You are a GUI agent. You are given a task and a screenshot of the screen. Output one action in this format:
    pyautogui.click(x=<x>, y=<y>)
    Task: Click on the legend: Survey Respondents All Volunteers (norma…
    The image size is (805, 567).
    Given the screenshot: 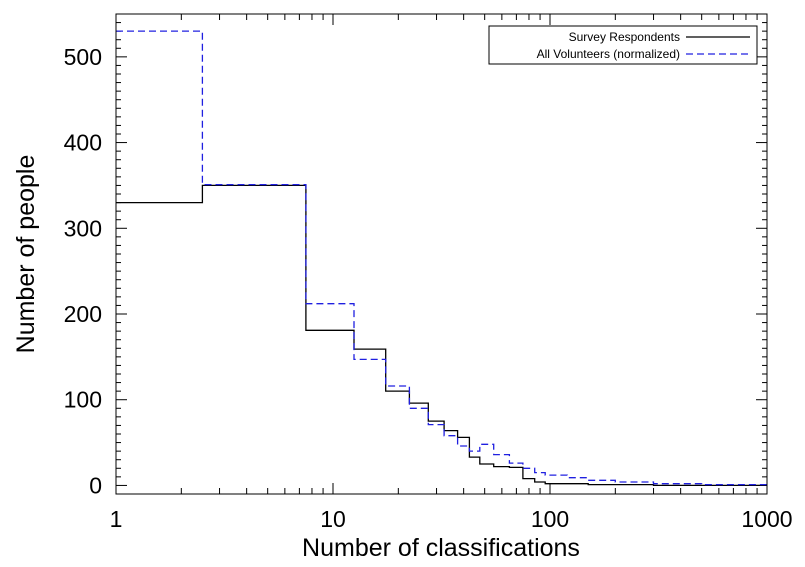 What is the action you would take?
    pyautogui.click(x=623, y=45)
    